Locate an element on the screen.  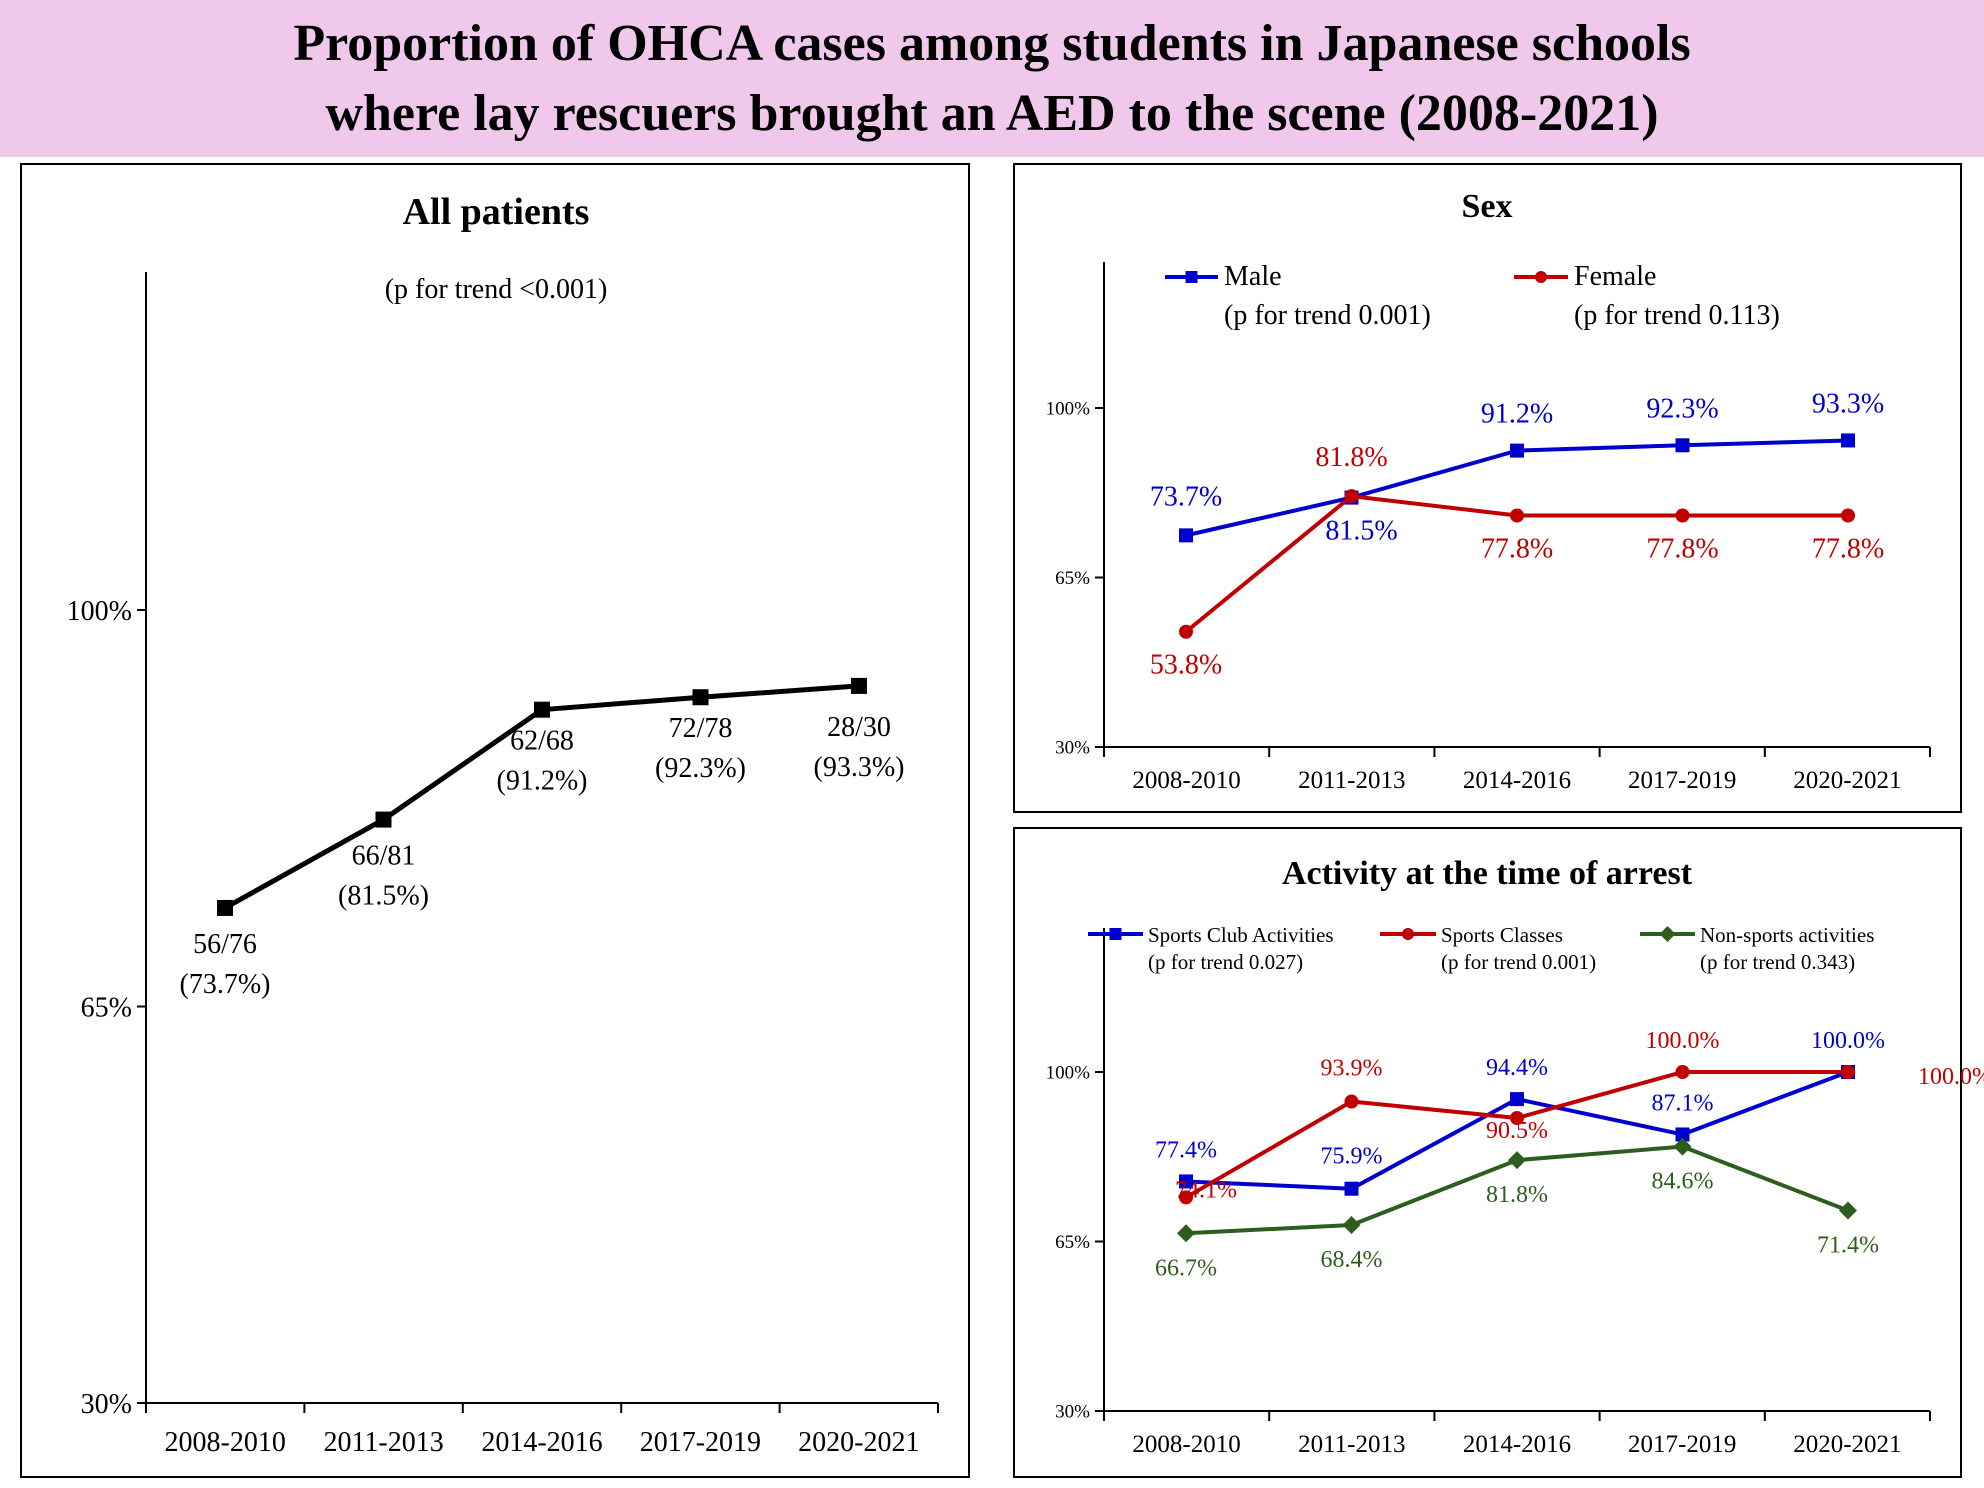
y-tick-label-activity: 30% is located at coordinates (1072, 1412).